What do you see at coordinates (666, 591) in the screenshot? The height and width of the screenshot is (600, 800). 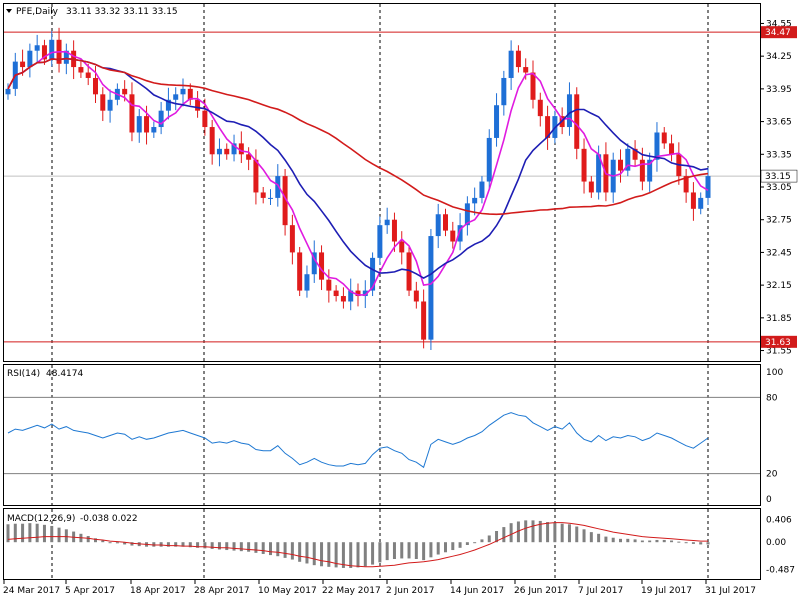 I see `date-label-10: 19 Jul 2017` at bounding box center [666, 591].